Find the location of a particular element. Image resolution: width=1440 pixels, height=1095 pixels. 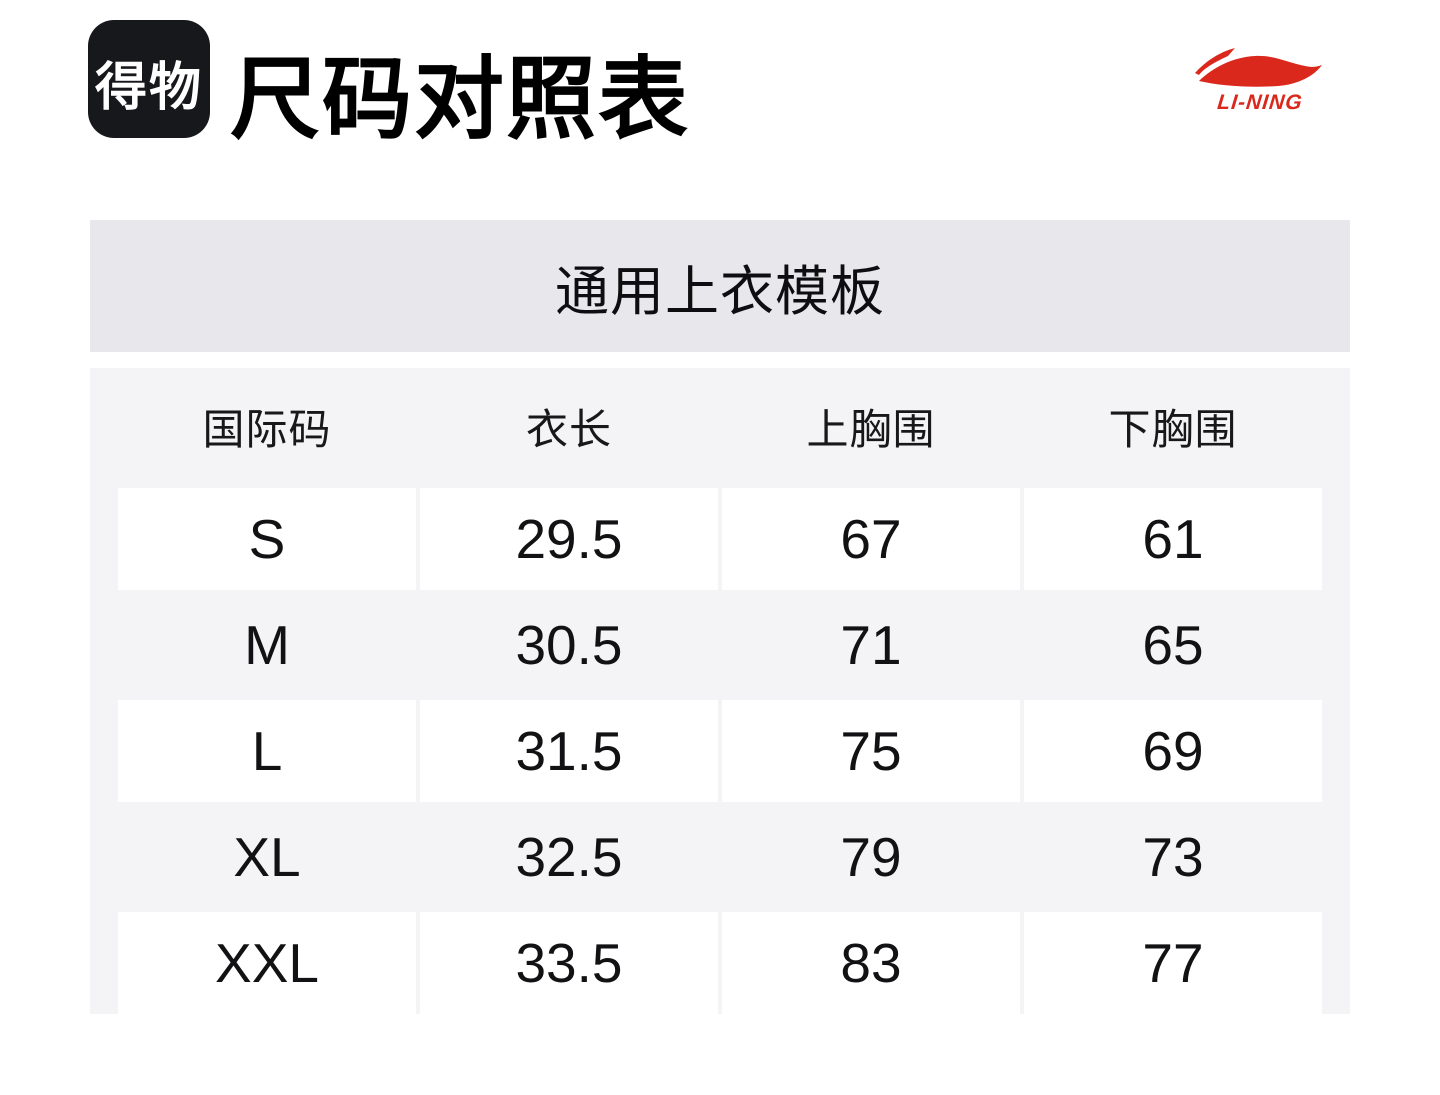

table-row-m: M 30.5 71 65 is located at coordinates (720, 645).